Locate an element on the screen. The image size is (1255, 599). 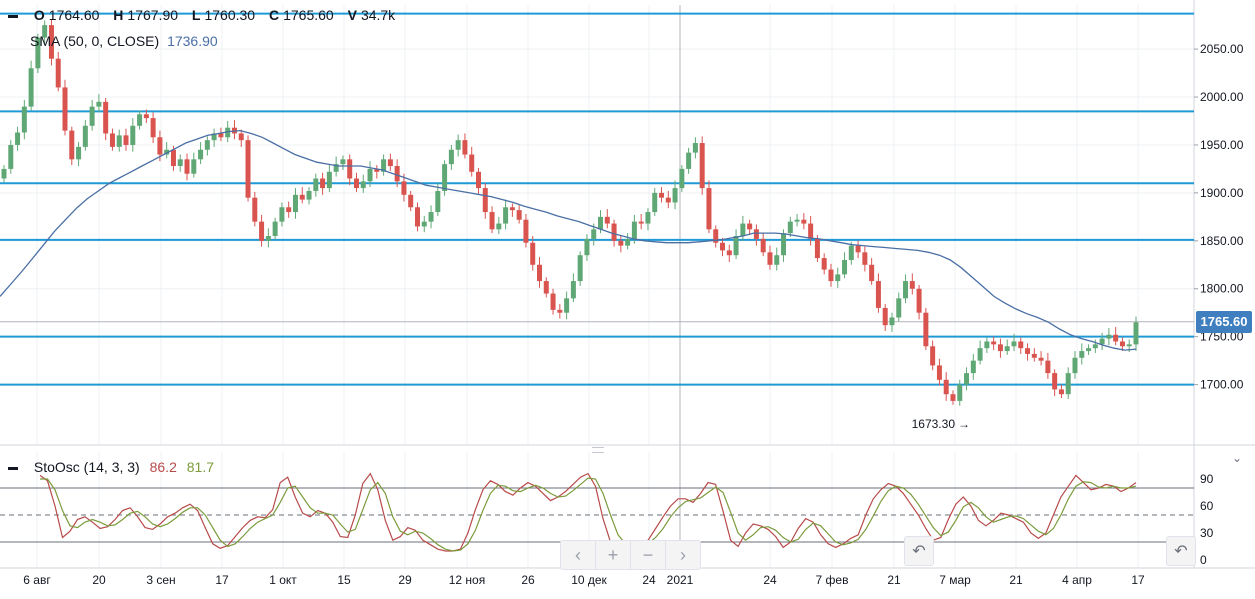
minus-icon: − is located at coordinates (648, 555).